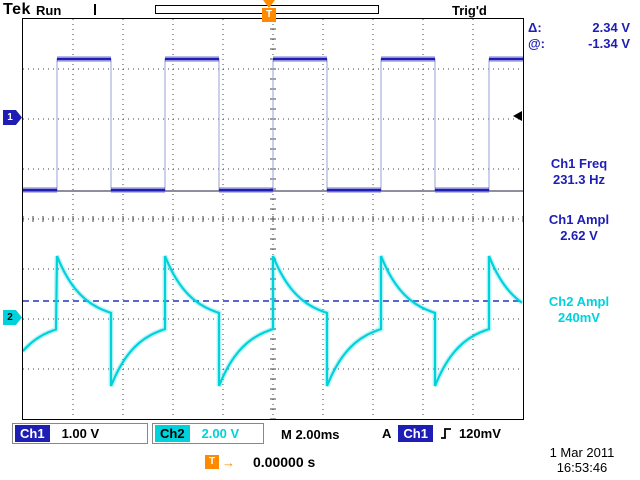  I want to click on measurement-value: 2.62 V, so click(579, 235).